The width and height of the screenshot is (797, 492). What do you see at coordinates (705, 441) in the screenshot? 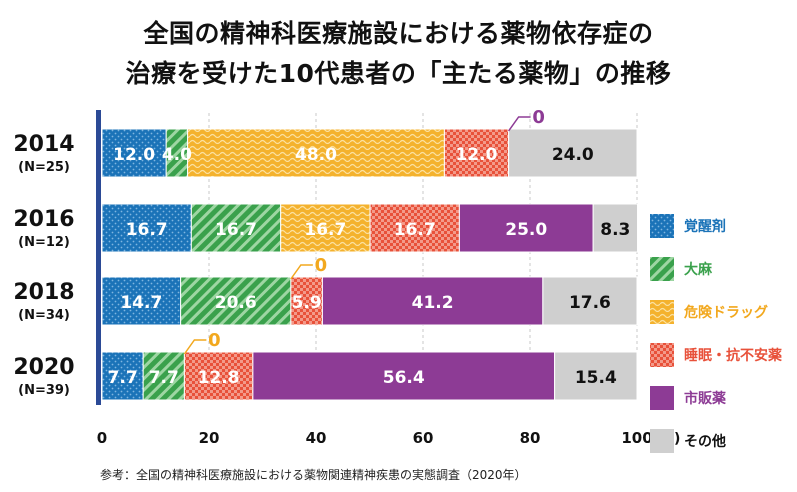
I see `legend-label: その他` at bounding box center [705, 441].